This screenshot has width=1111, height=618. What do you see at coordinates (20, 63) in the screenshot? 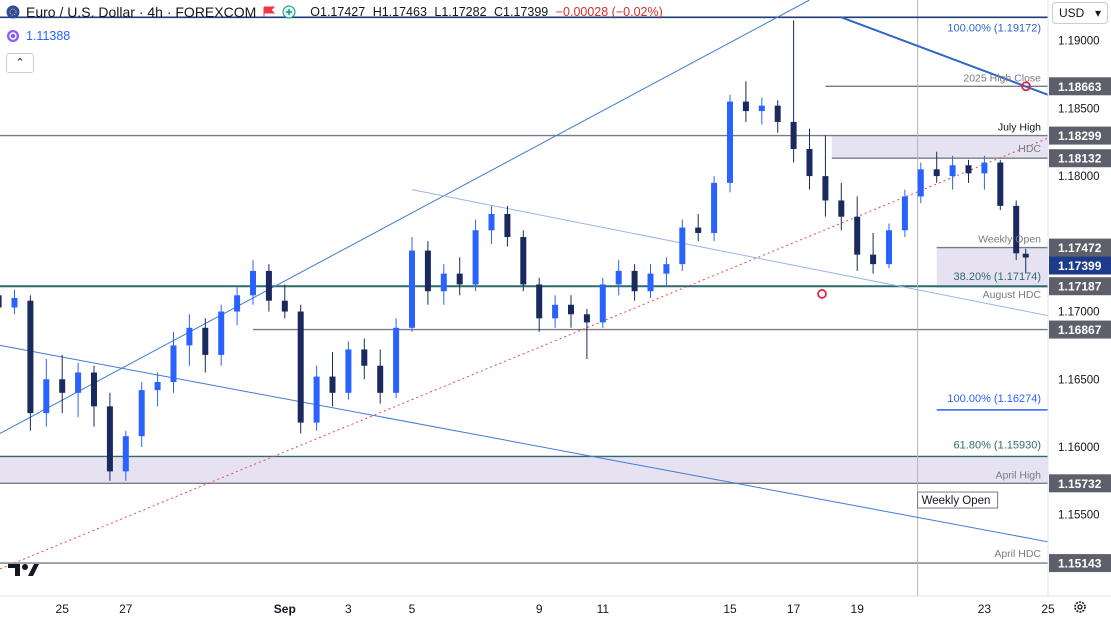
I see `collapse-legend-button: ⌃` at bounding box center [20, 63].